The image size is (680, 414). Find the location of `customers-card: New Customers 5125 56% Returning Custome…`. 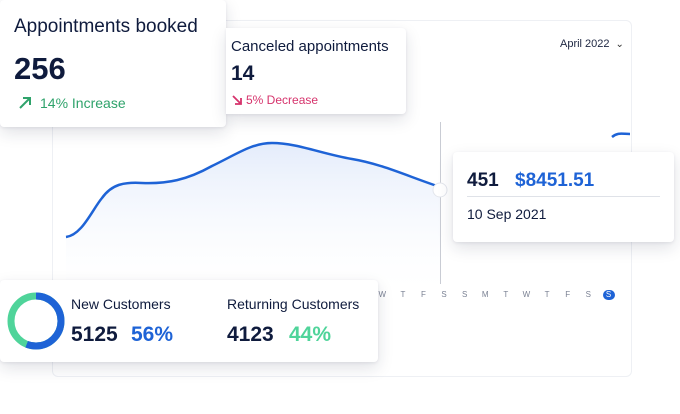

customers-card: New Customers 5125 56% Returning Custome… is located at coordinates (189, 321).